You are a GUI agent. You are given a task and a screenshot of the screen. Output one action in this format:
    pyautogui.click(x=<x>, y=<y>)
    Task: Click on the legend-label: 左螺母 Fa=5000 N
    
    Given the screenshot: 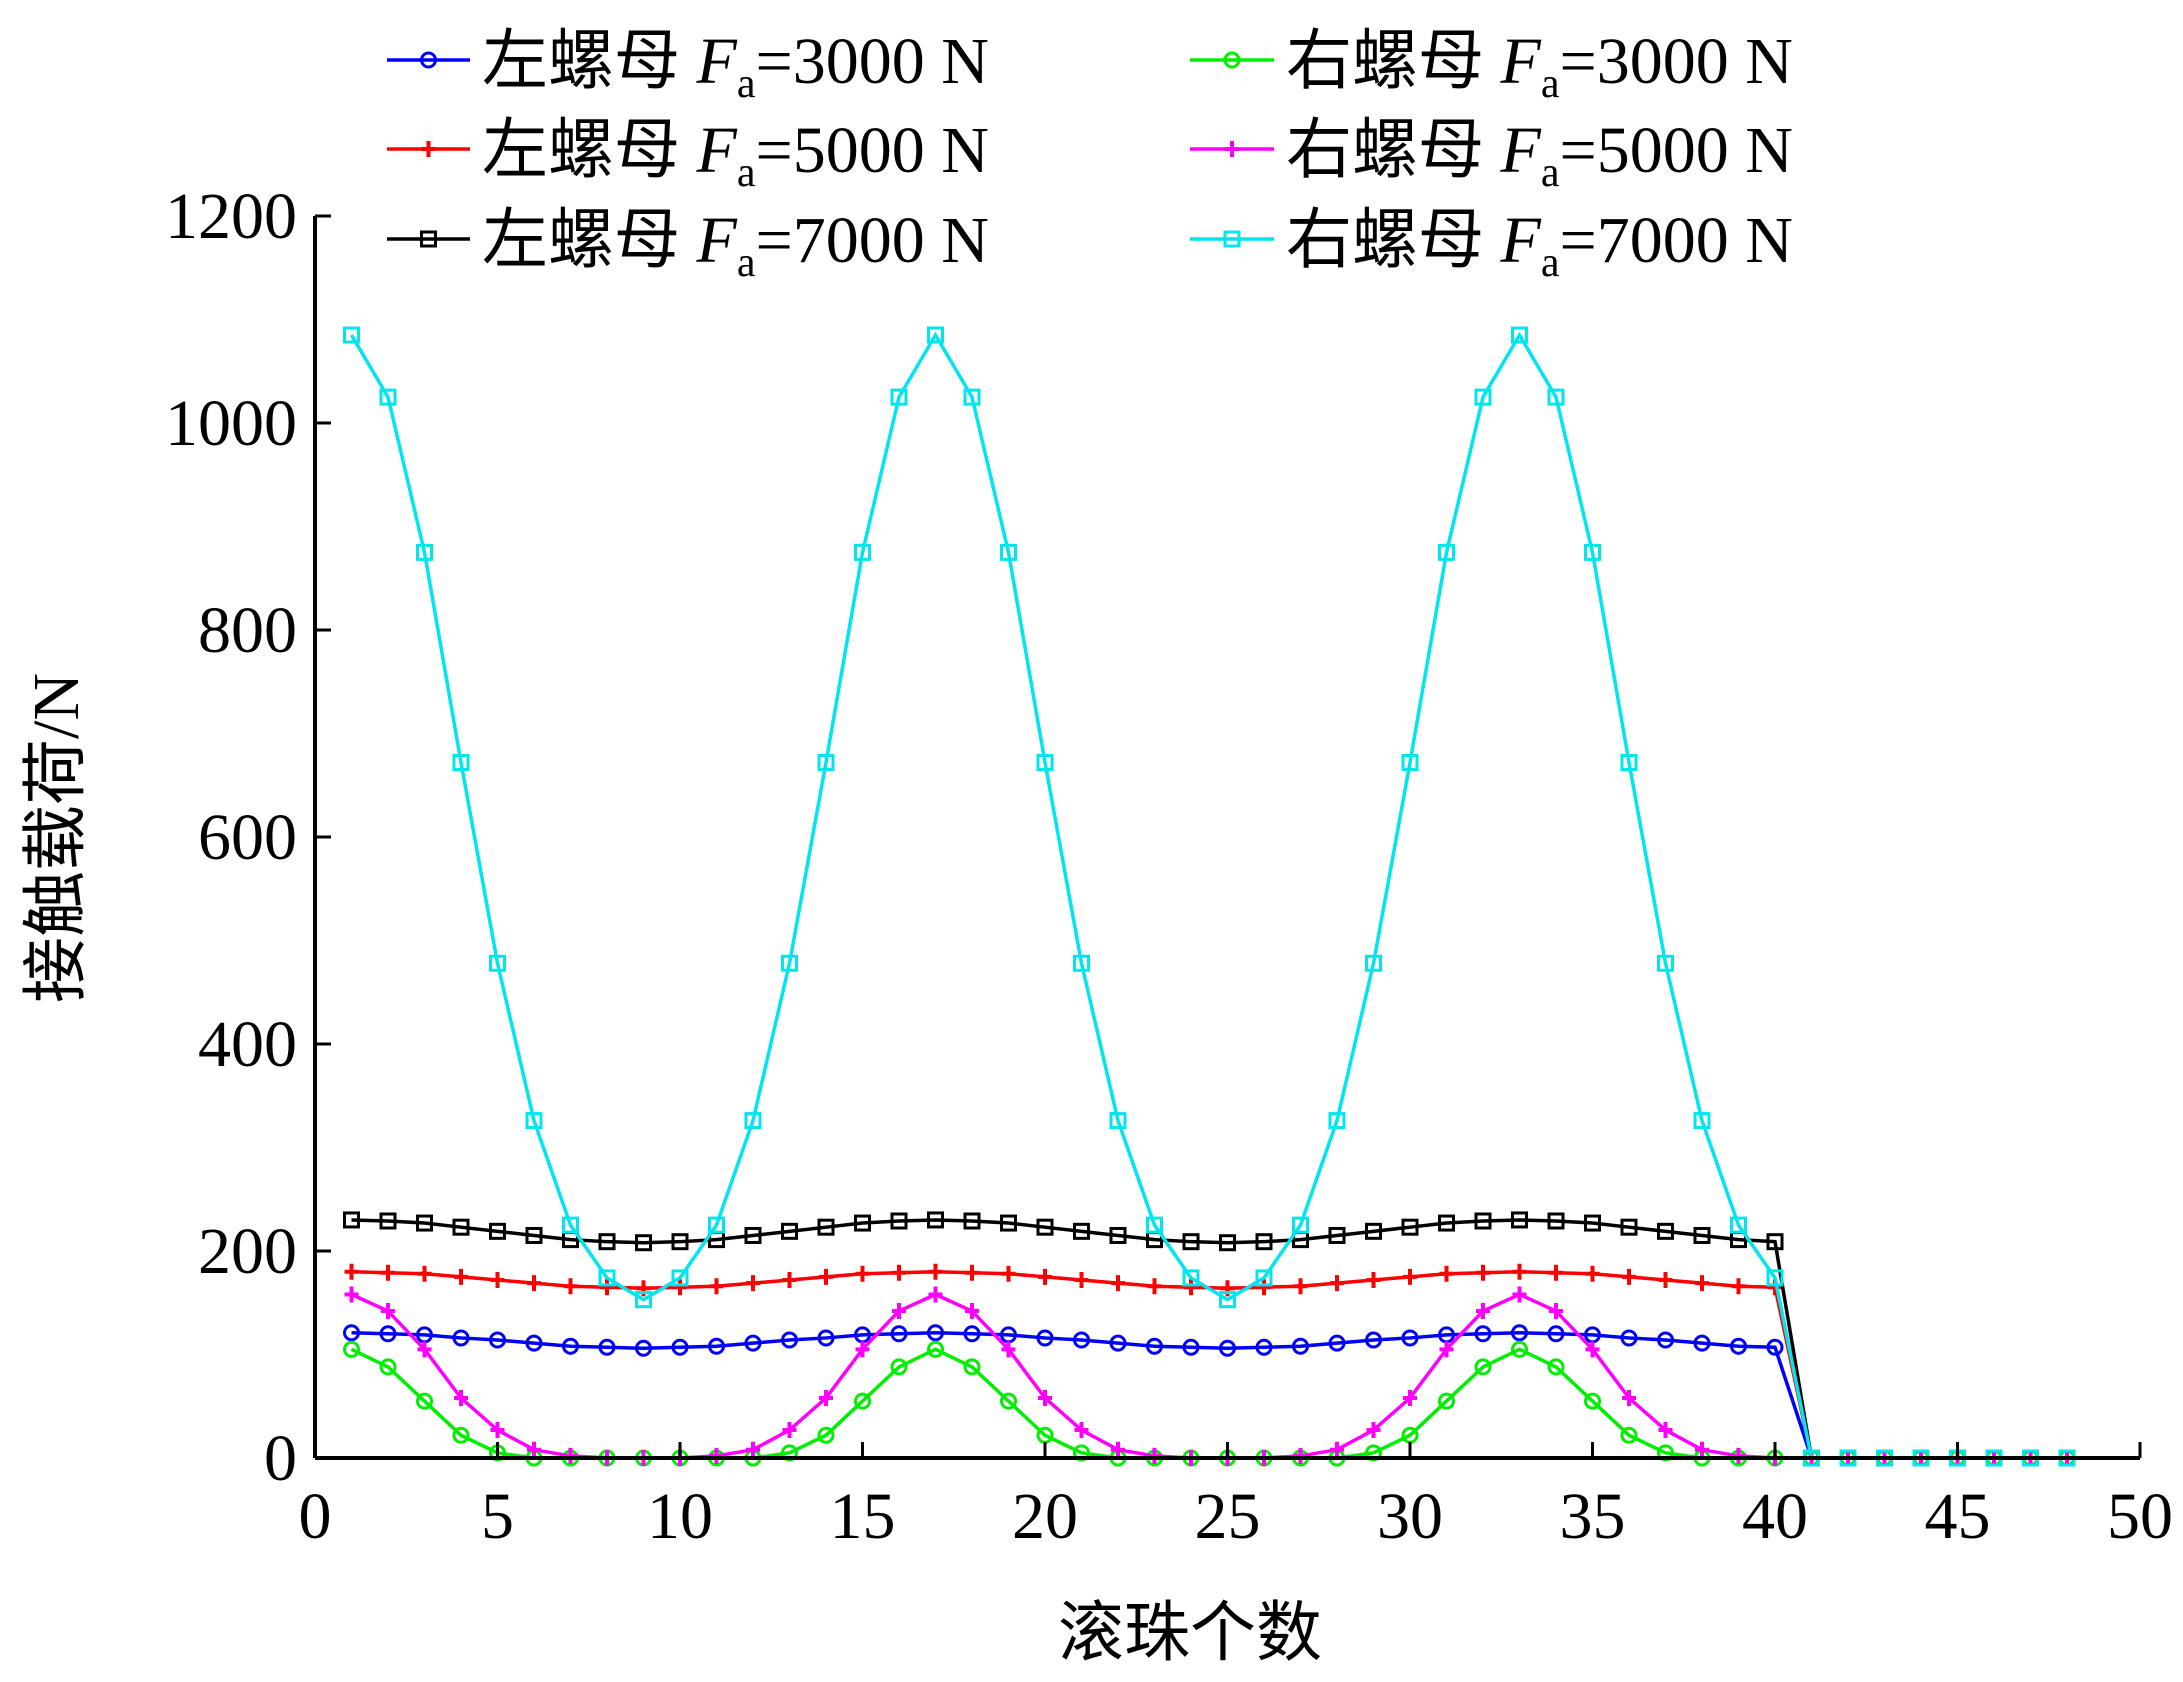 What is the action you would take?
    pyautogui.click(x=735, y=155)
    